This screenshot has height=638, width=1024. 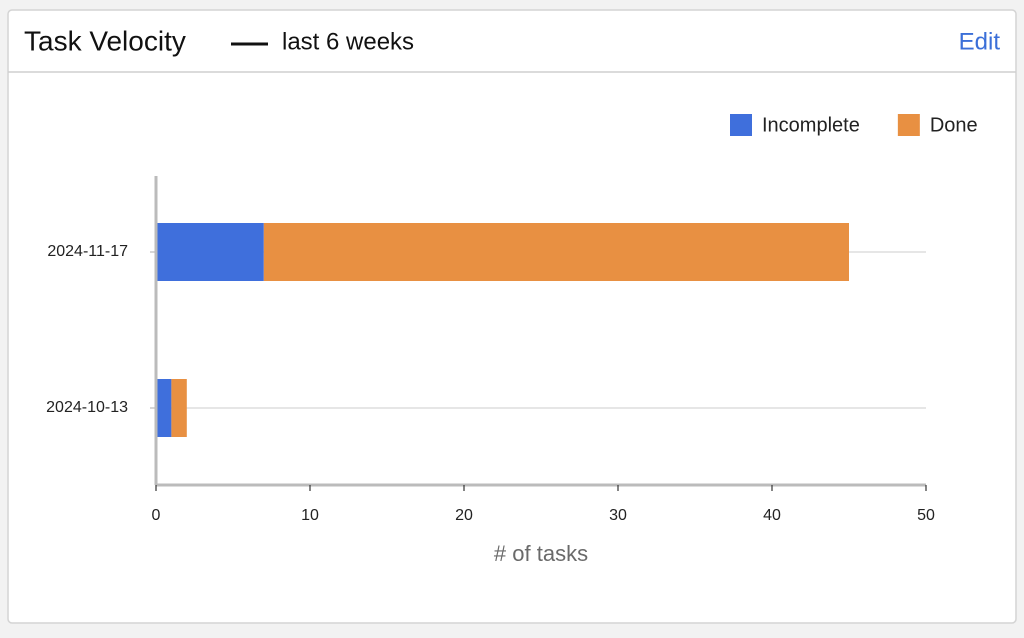 I want to click on widget-title: Task Velocity, so click(x=105, y=40).